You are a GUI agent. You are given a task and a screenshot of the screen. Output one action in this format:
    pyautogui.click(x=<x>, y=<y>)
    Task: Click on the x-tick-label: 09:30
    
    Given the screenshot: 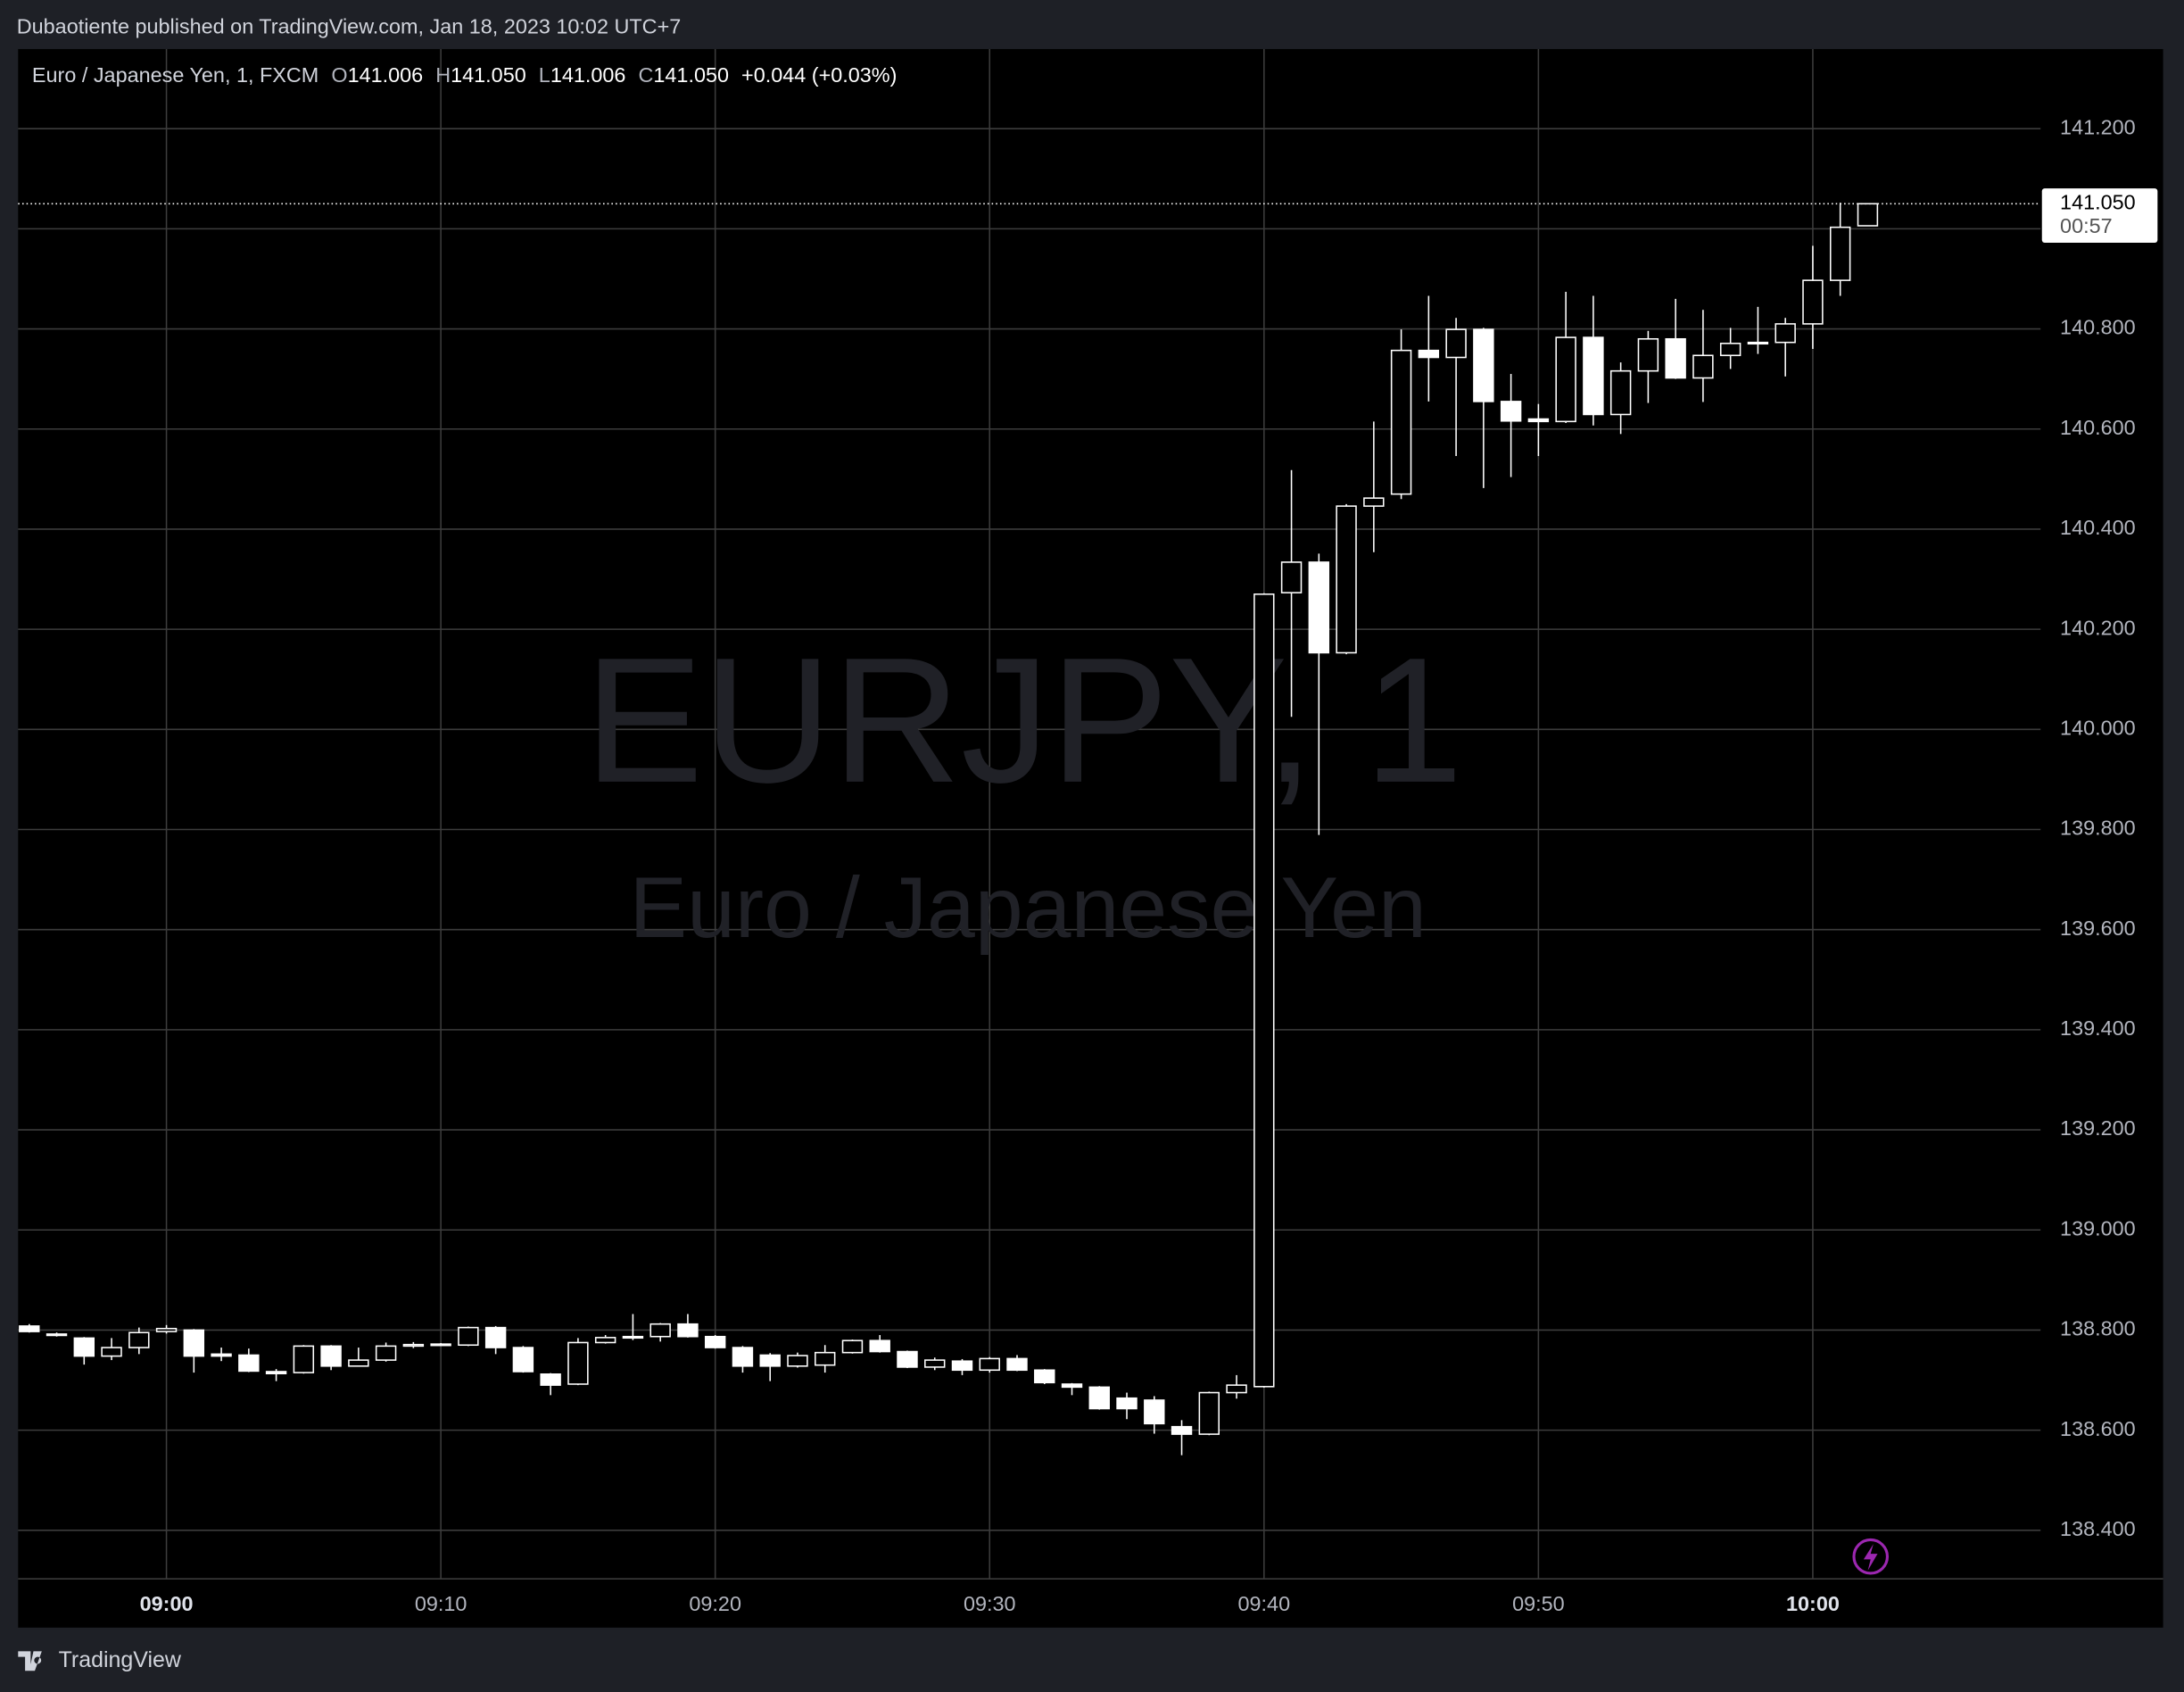 What is the action you would take?
    pyautogui.click(x=990, y=1603)
    